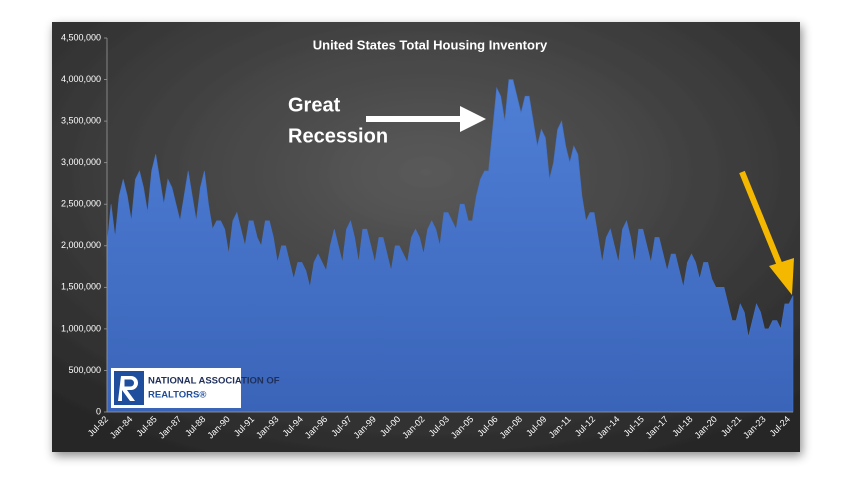 This screenshot has width=852, height=486. What do you see at coordinates (81, 37) in the screenshot?
I see `y-tick-label: 4,500,000` at bounding box center [81, 37].